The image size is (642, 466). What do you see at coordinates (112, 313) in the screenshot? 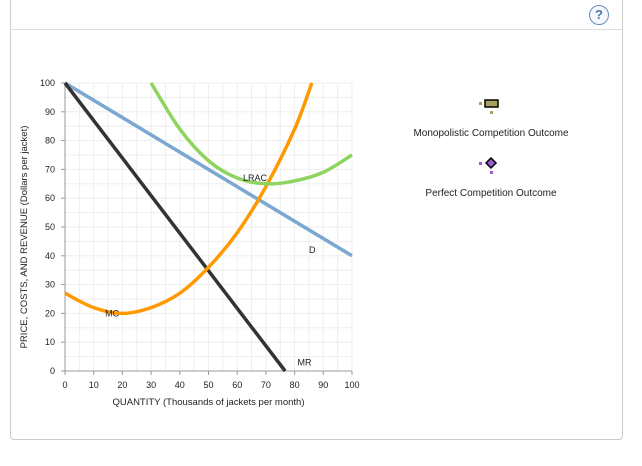
I see `curve-label: MC` at bounding box center [112, 313].